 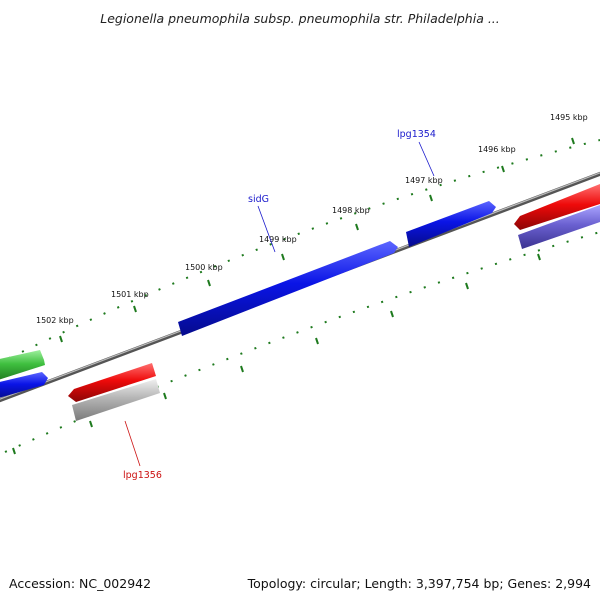 I want to click on gene-feature-lavender, so click(x=559, y=227).